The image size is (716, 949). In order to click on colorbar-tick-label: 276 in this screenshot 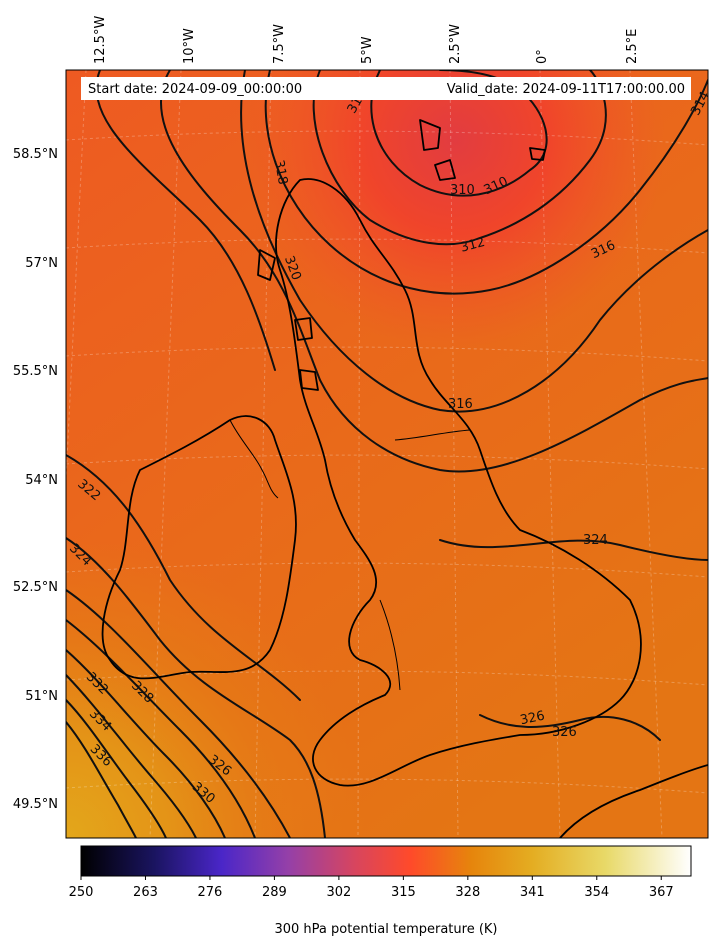, I will do `click(210, 892)`.